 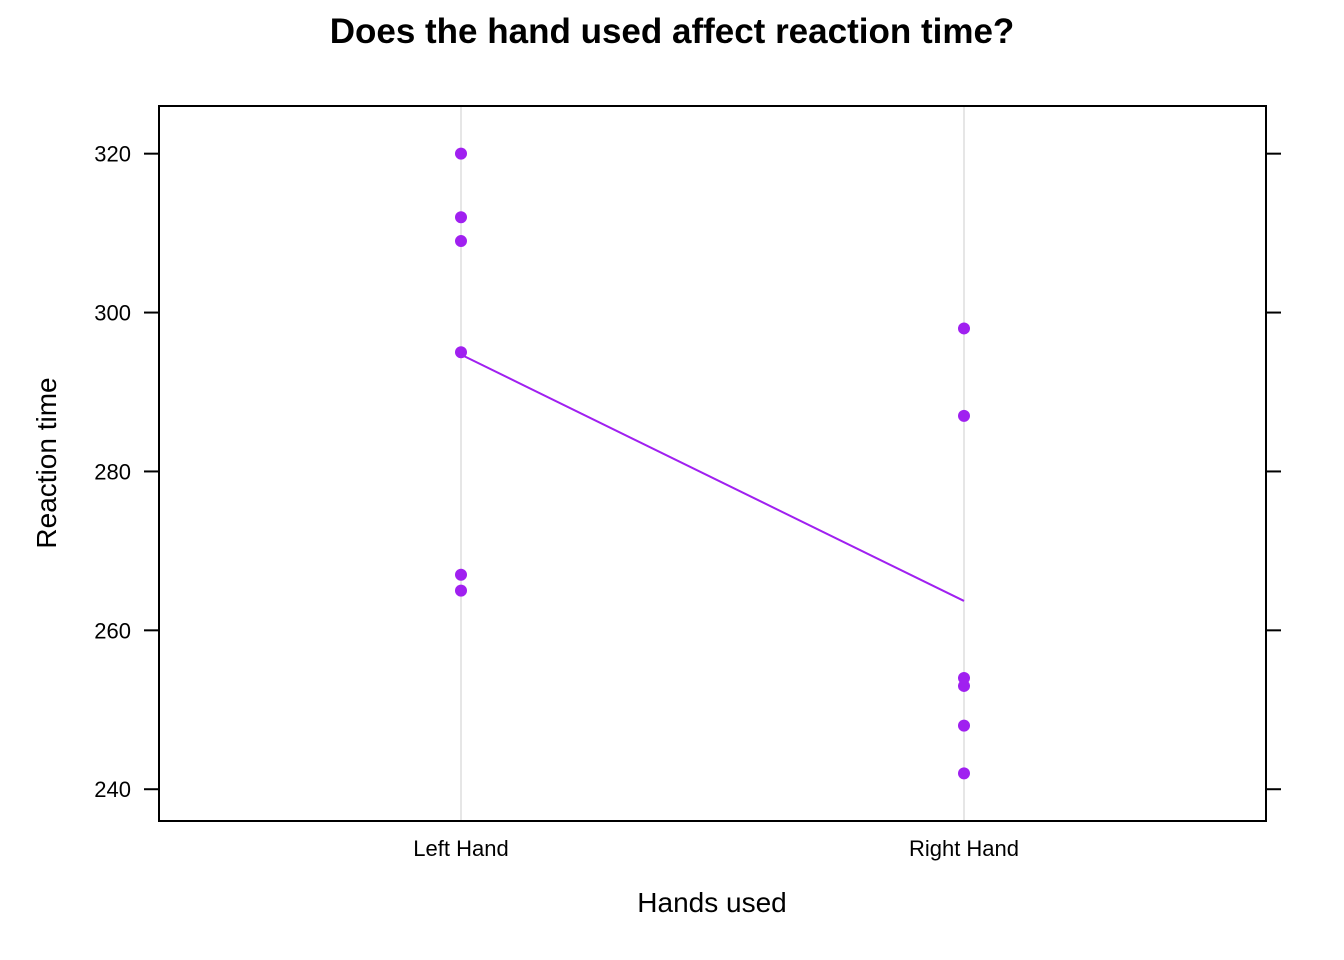 I want to click on x-tick-label: Right Hand, so click(x=964, y=848).